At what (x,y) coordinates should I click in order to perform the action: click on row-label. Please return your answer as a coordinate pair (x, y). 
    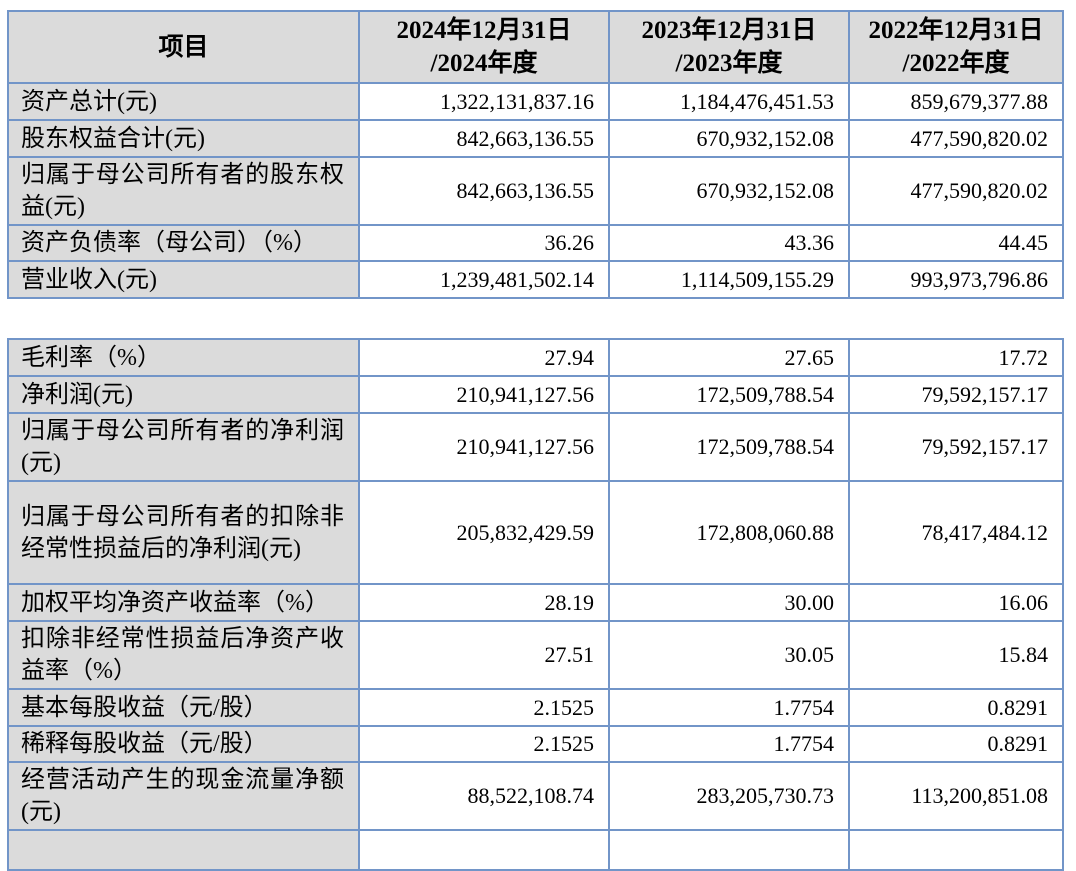
    Looking at the image, I should click on (183, 850).